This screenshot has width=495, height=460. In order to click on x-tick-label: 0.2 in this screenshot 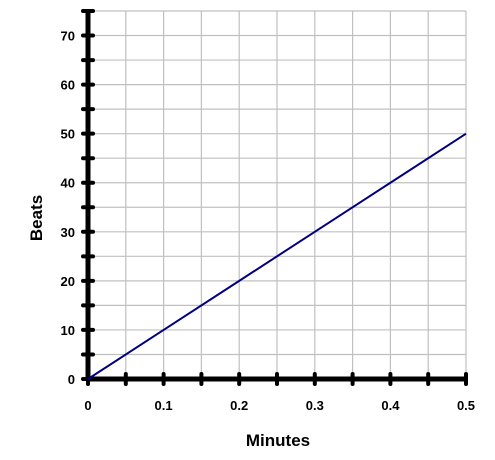, I will do `click(239, 405)`.